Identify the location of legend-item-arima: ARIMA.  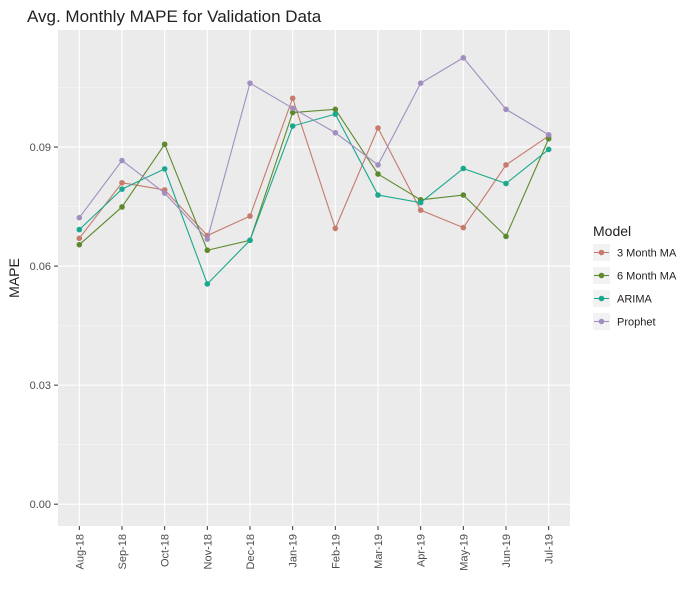
(623, 298).